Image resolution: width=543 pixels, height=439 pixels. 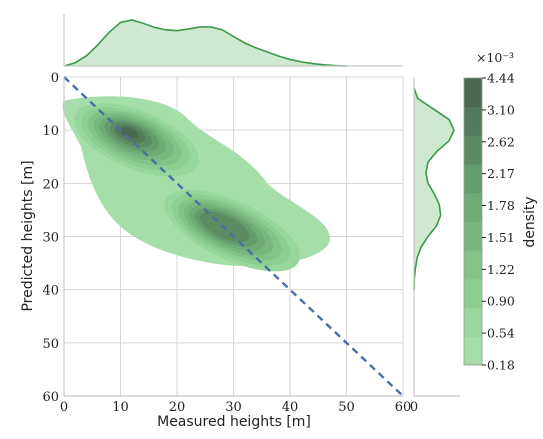 What do you see at coordinates (50, 344) in the screenshot?
I see `y-tick-label: 50` at bounding box center [50, 344].